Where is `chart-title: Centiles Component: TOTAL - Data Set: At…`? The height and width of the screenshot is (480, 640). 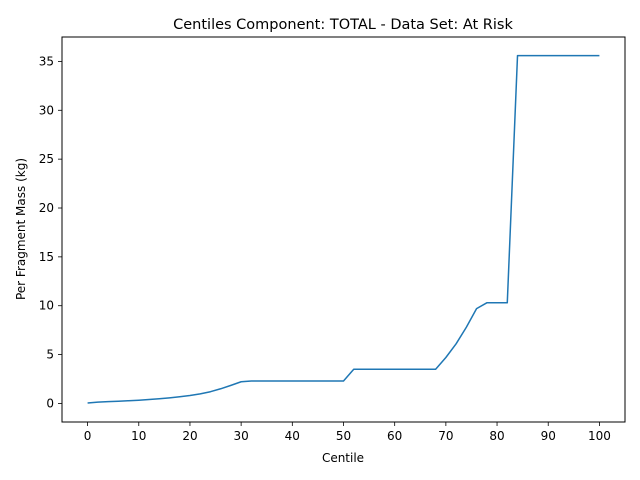 chart-title: Centiles Component: TOTAL - Data Set: At… is located at coordinates (343, 25).